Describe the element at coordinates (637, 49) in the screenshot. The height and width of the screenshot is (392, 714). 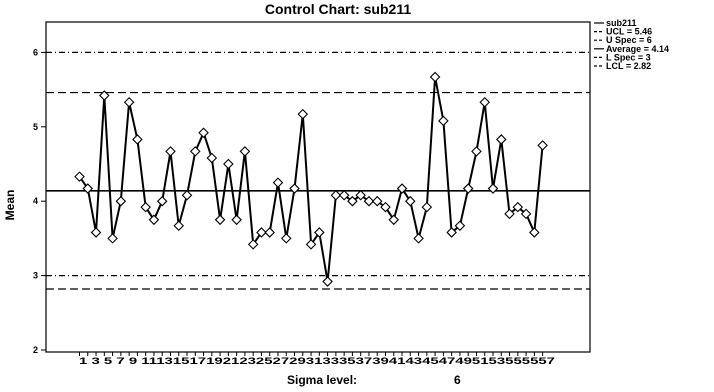
I see `legend-entry: Average = 4.14` at that location.